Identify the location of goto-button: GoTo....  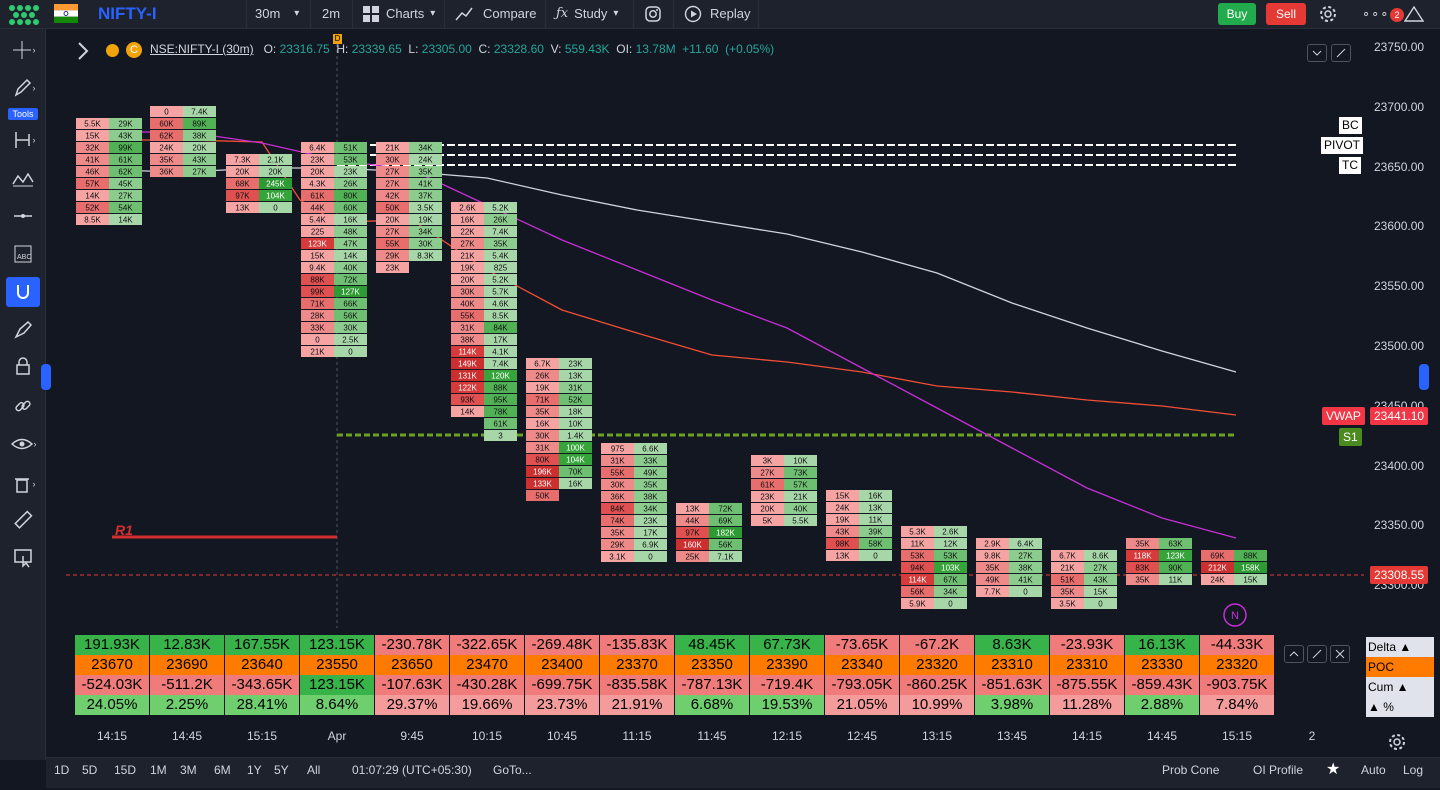
(512, 770).